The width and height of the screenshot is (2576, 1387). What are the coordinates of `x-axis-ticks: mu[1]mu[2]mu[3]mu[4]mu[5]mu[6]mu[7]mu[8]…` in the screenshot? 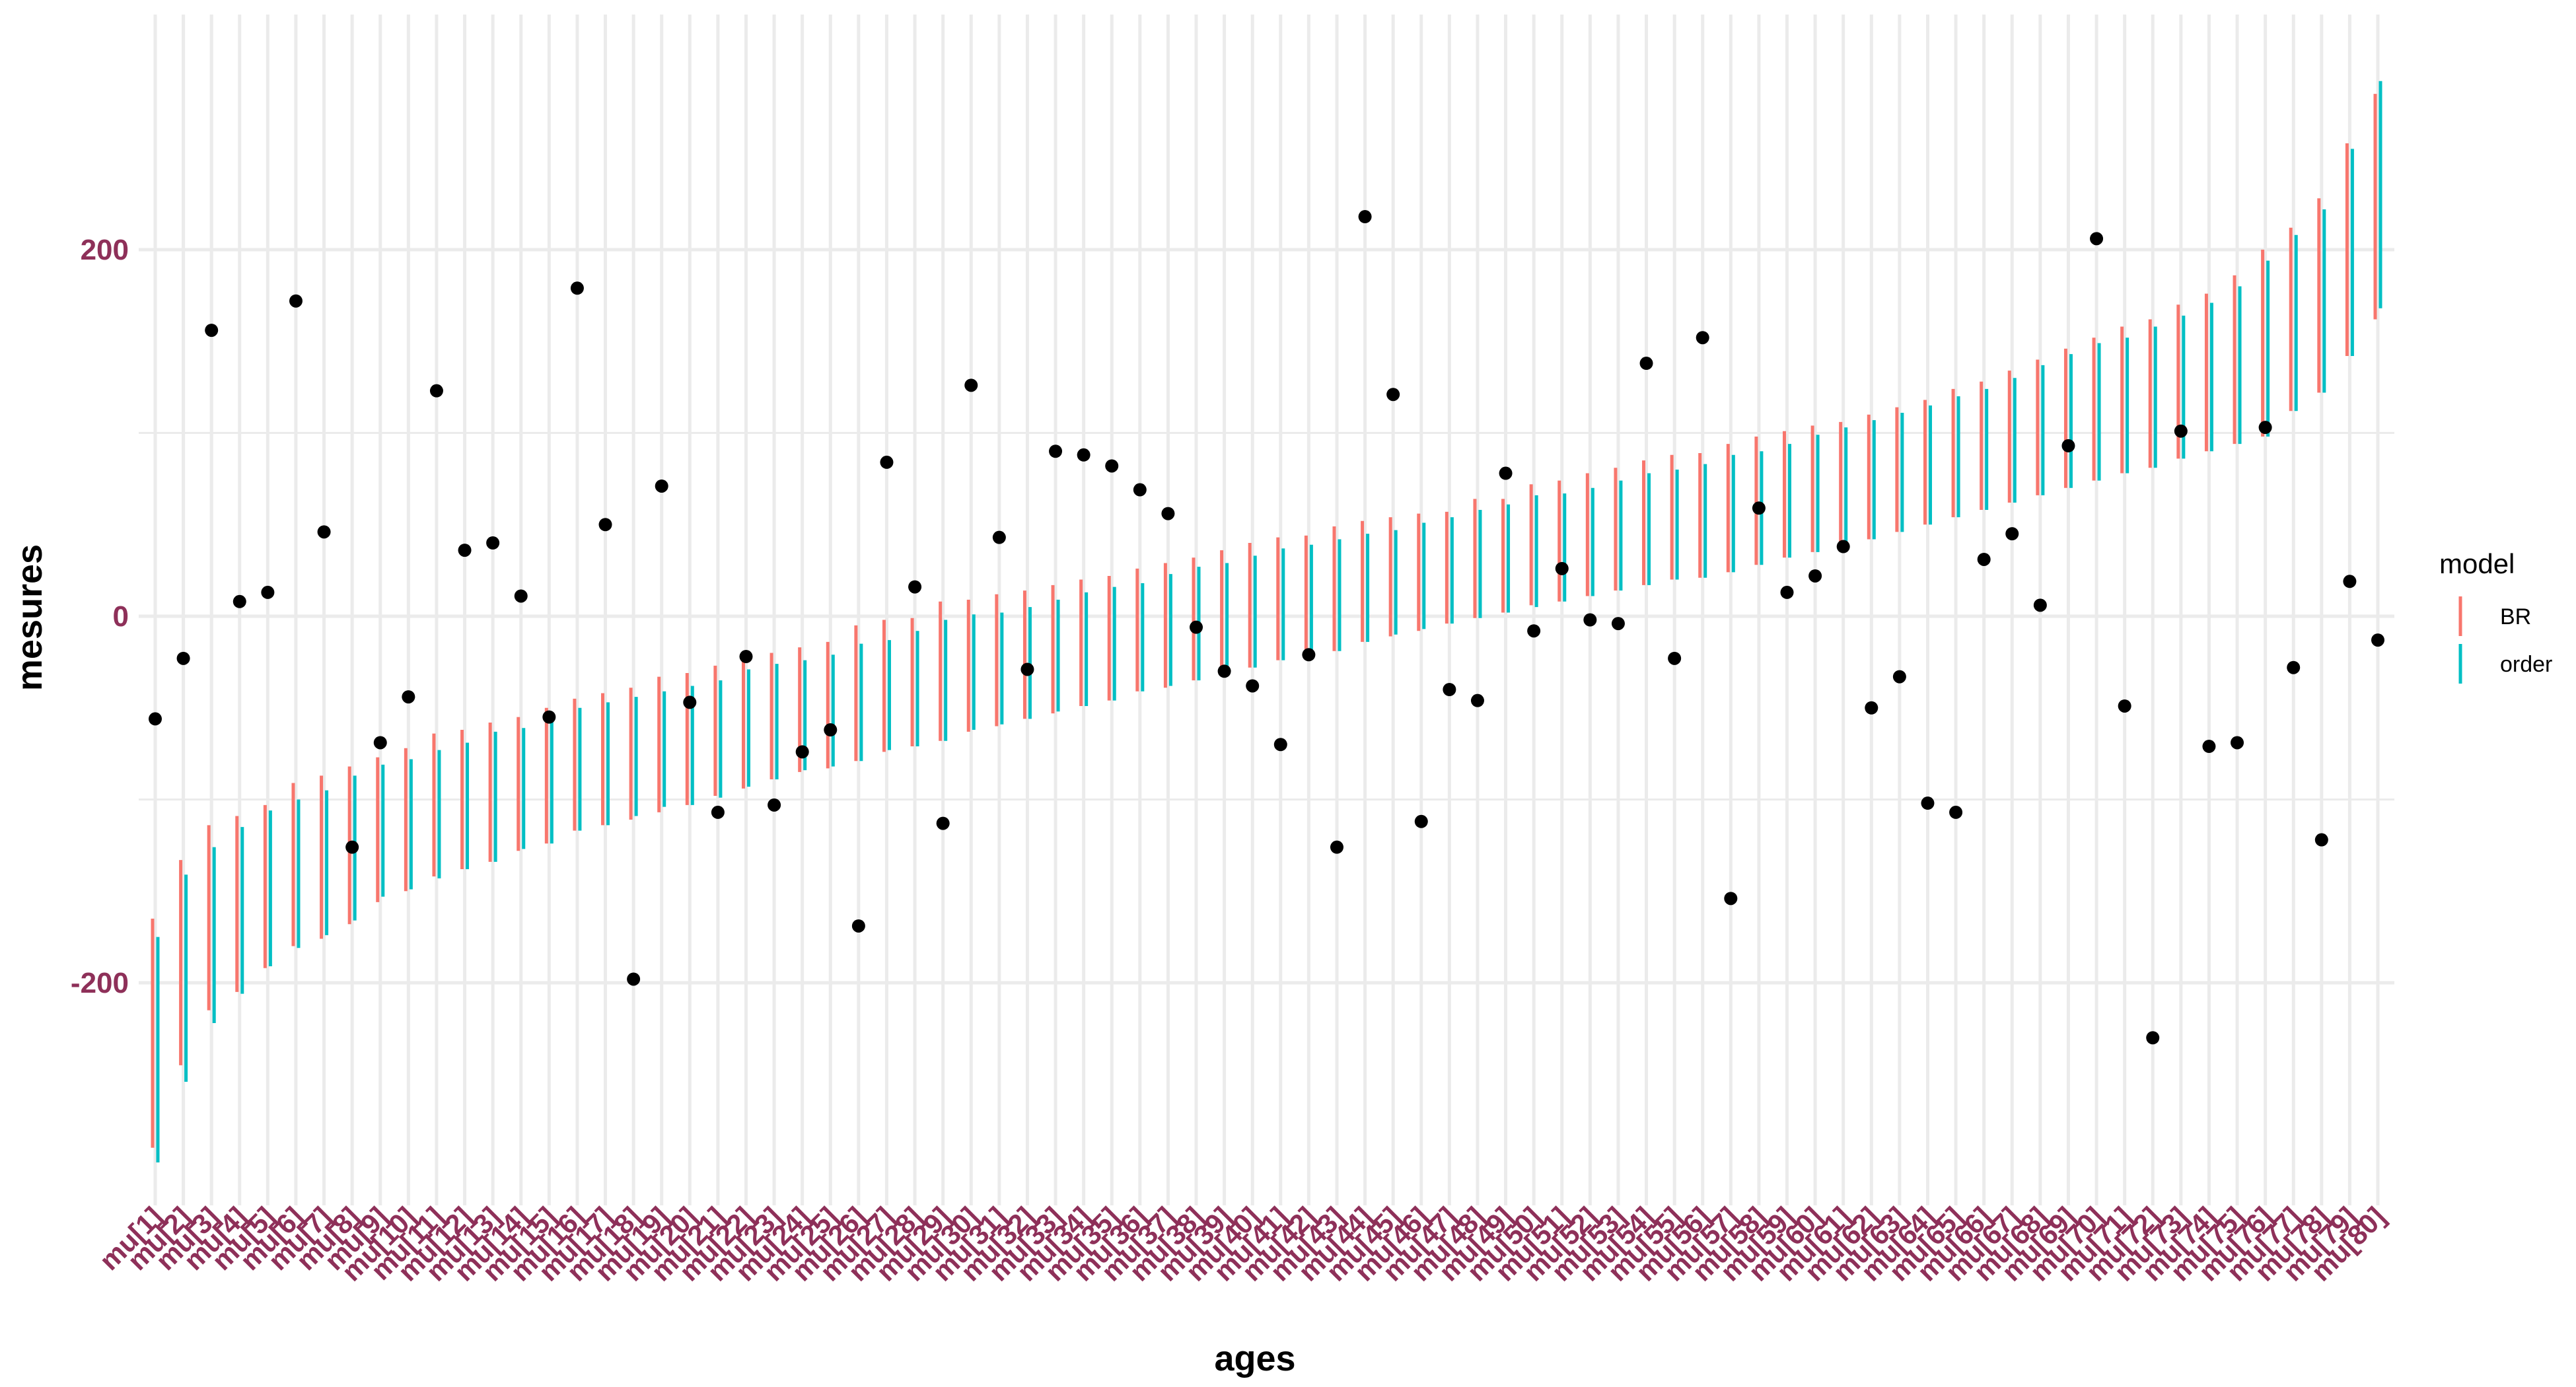 It's located at (1242, 1244).